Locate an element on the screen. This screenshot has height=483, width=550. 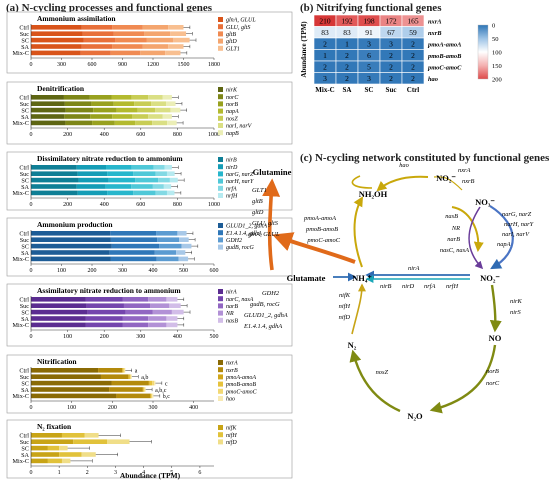
gene-label: GLT1 is located at coordinates (259, 190).